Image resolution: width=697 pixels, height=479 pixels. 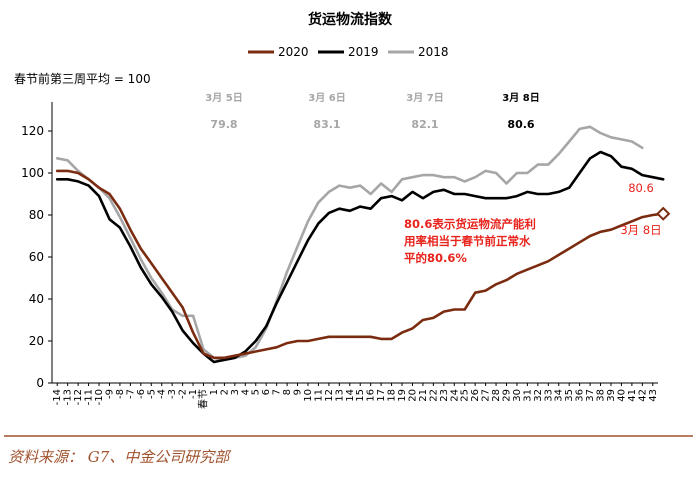 I want to click on chart-title: 货运物流指数, so click(x=350, y=19).